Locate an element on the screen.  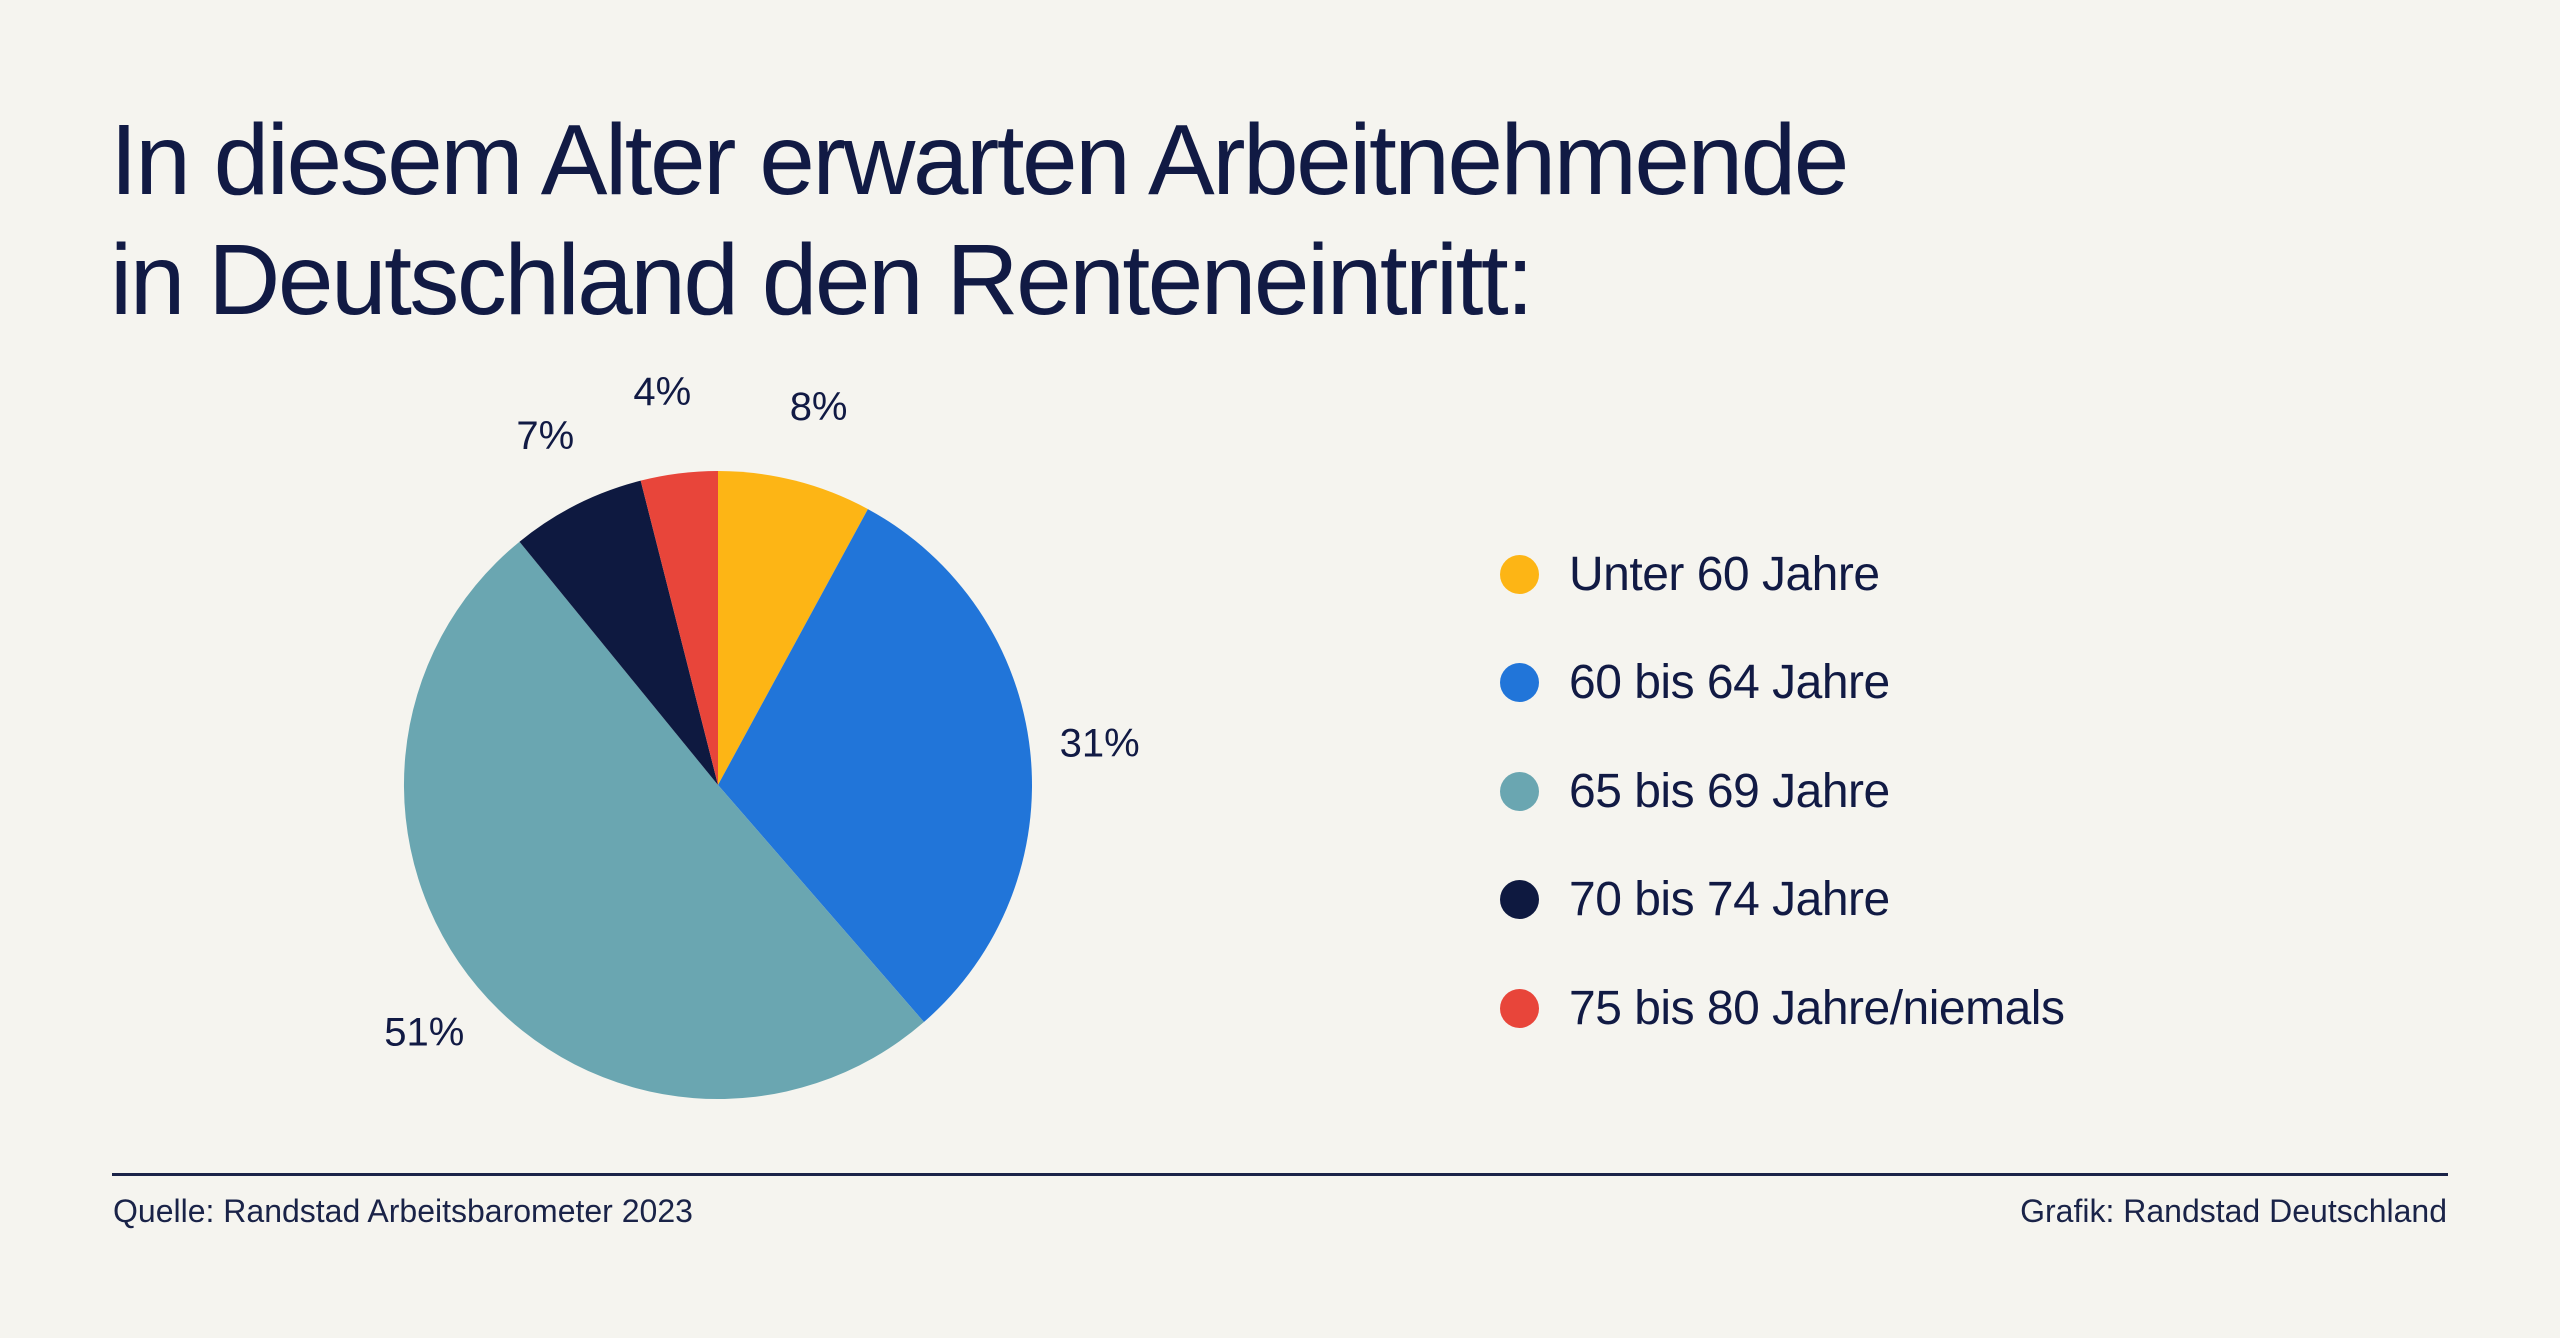
footer-divider is located at coordinates (1280, 1174).